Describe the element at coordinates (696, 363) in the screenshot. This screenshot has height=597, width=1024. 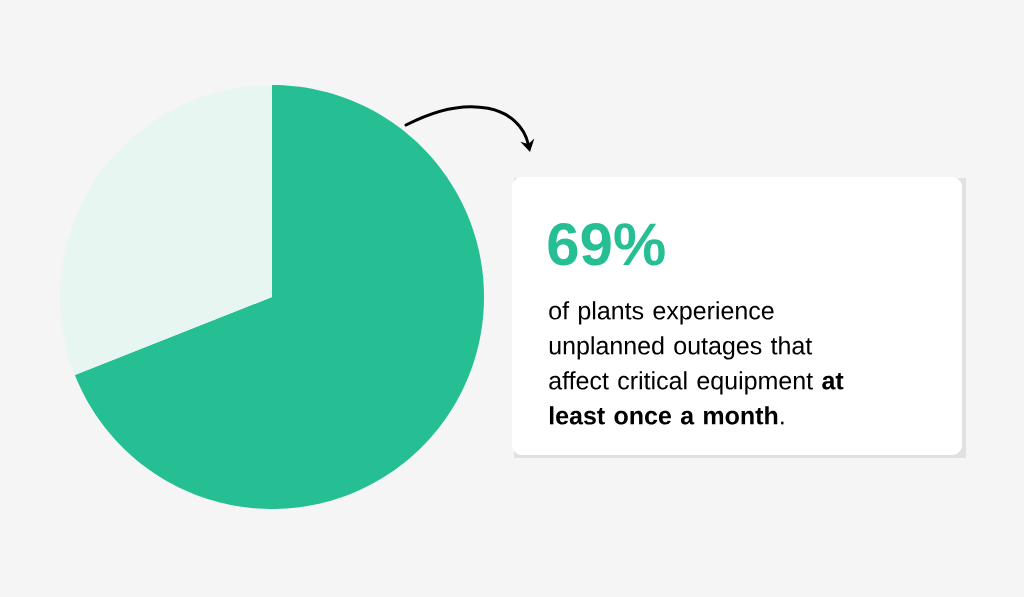
I see `text: of plants experience unplanned outages that affect critical equipment at least once a month.` at that location.